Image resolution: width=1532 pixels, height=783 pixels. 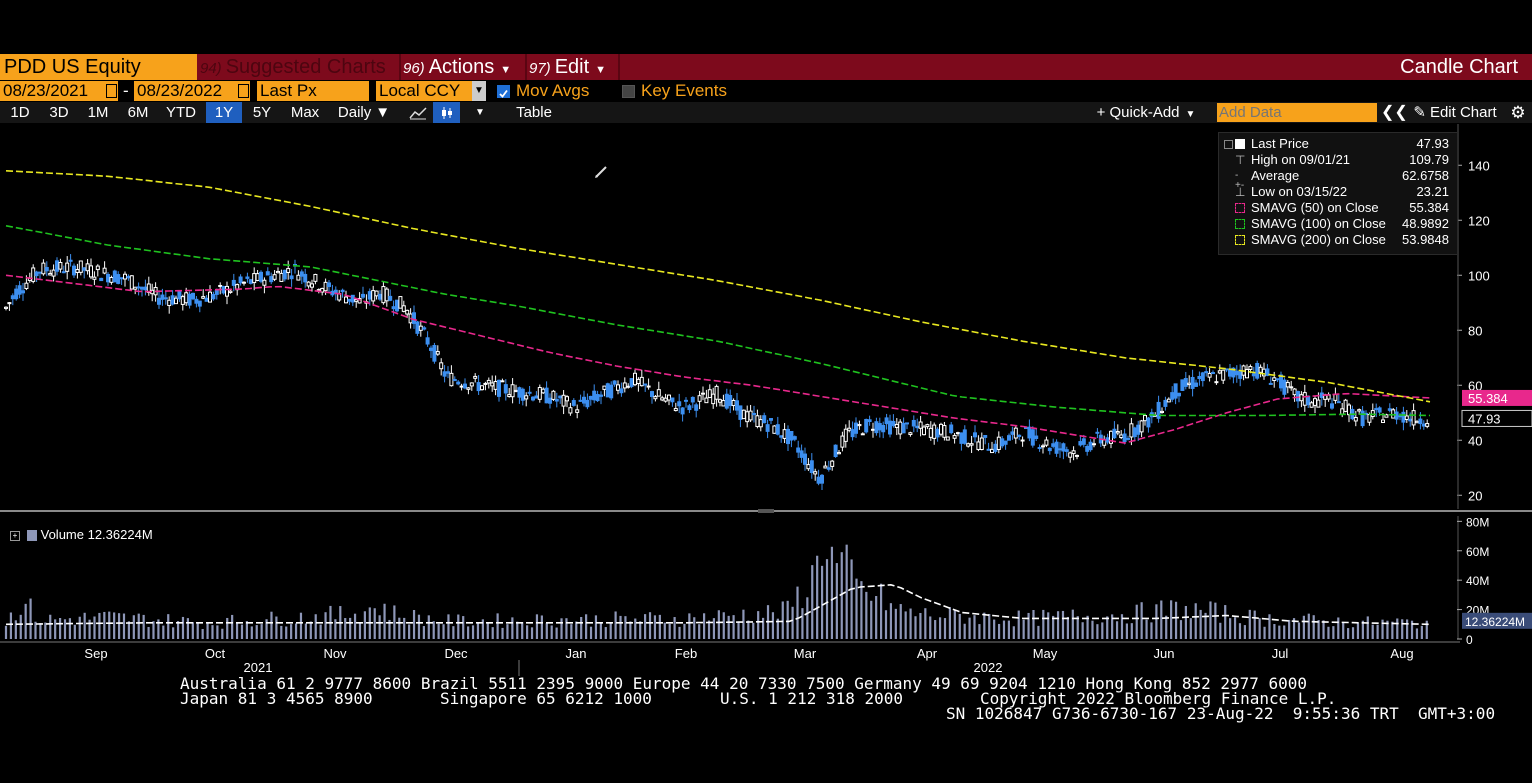 What do you see at coordinates (96, 534) in the screenshot?
I see `volume-legend-label: Volume 12.36224M` at bounding box center [96, 534].